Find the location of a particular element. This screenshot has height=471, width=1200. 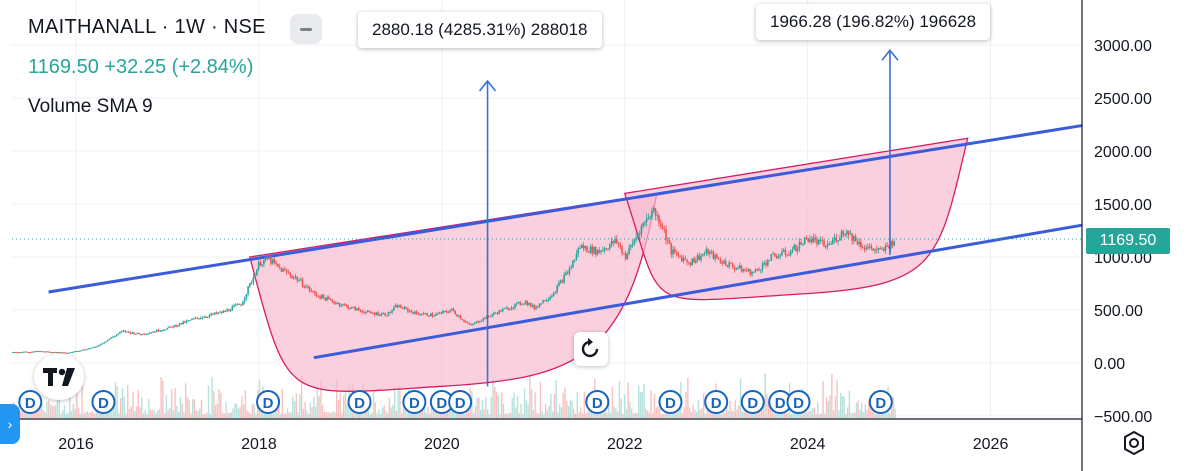

dividend-circle is located at coordinates (359, 402).